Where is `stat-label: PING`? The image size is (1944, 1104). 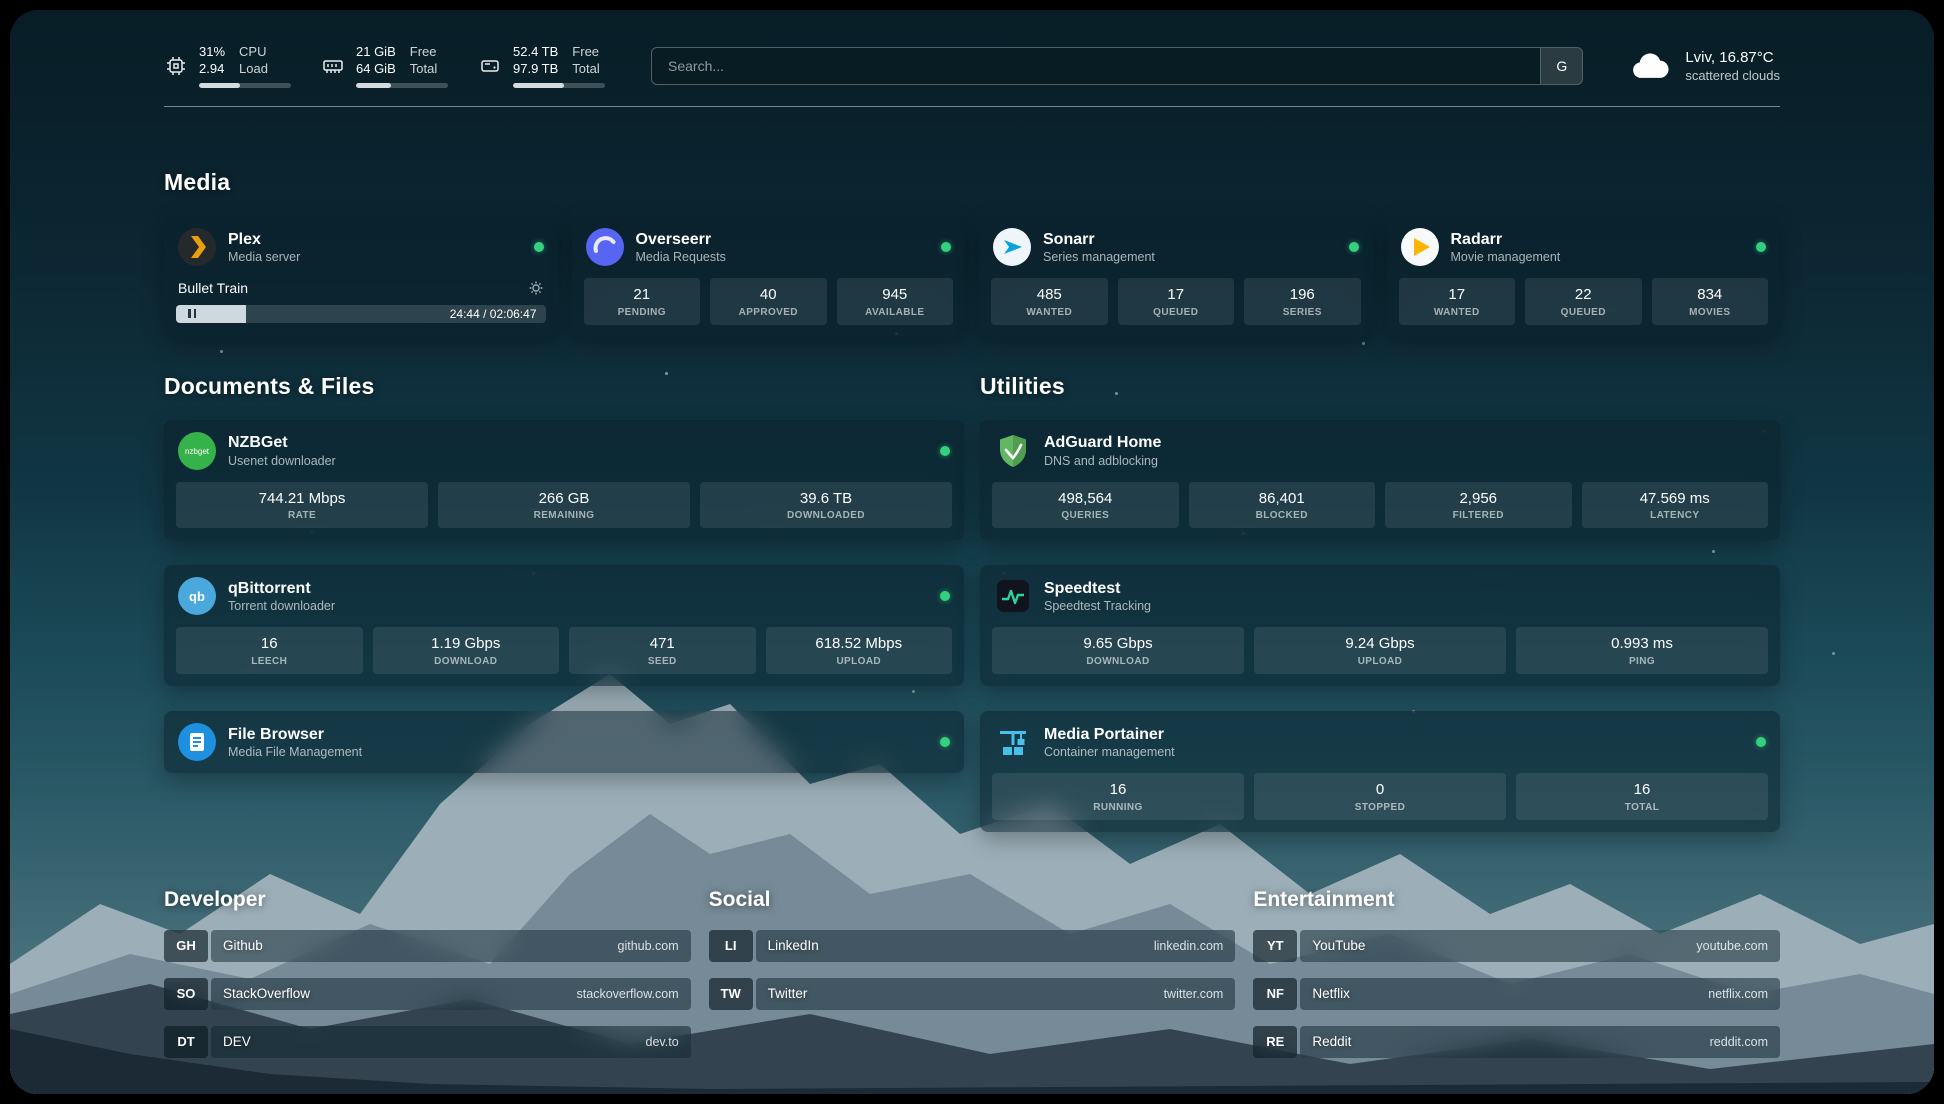
stat-label: PING is located at coordinates (1642, 662).